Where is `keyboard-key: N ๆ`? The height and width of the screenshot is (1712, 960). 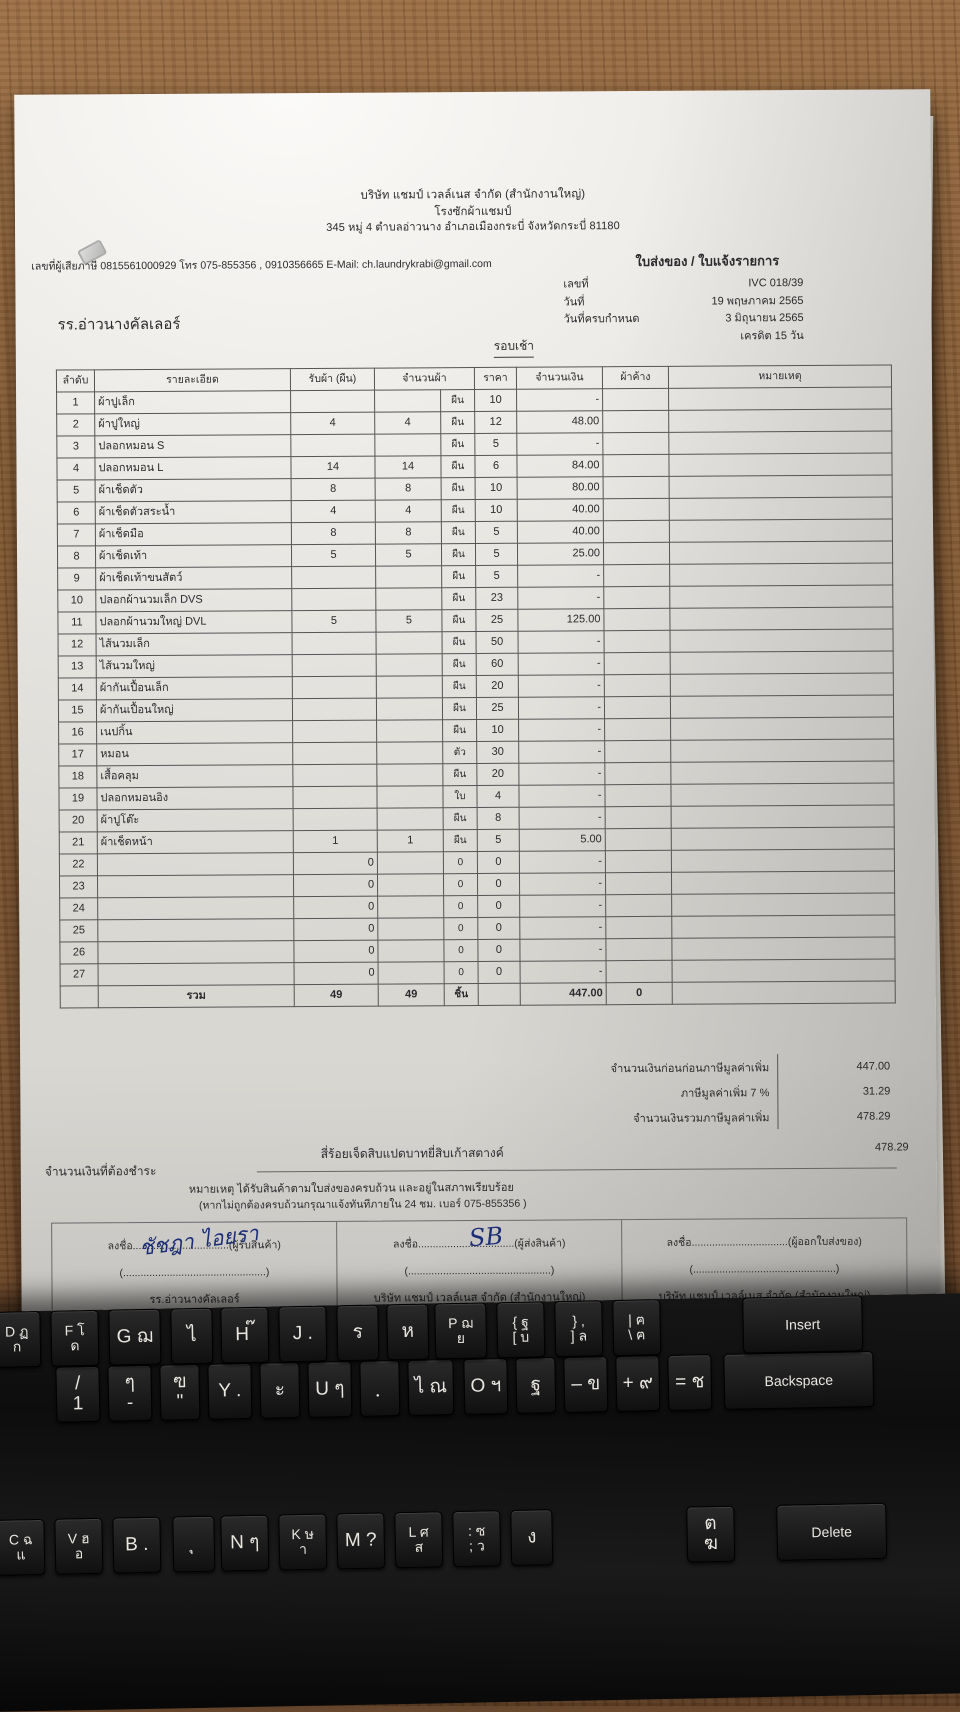 keyboard-key: N ๆ is located at coordinates (244, 1543).